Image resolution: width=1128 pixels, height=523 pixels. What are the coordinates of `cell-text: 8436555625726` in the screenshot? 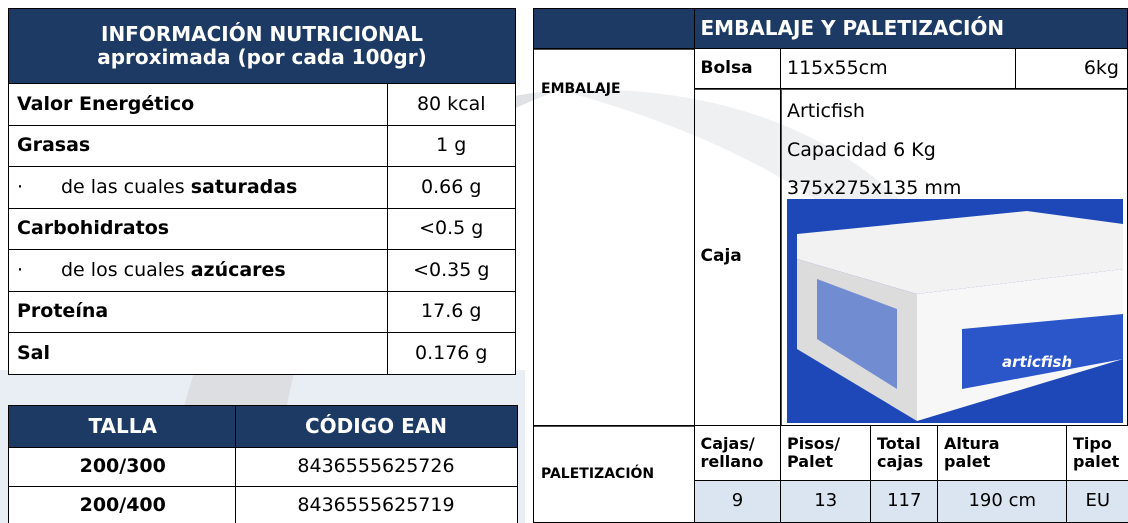 It's located at (376, 465).